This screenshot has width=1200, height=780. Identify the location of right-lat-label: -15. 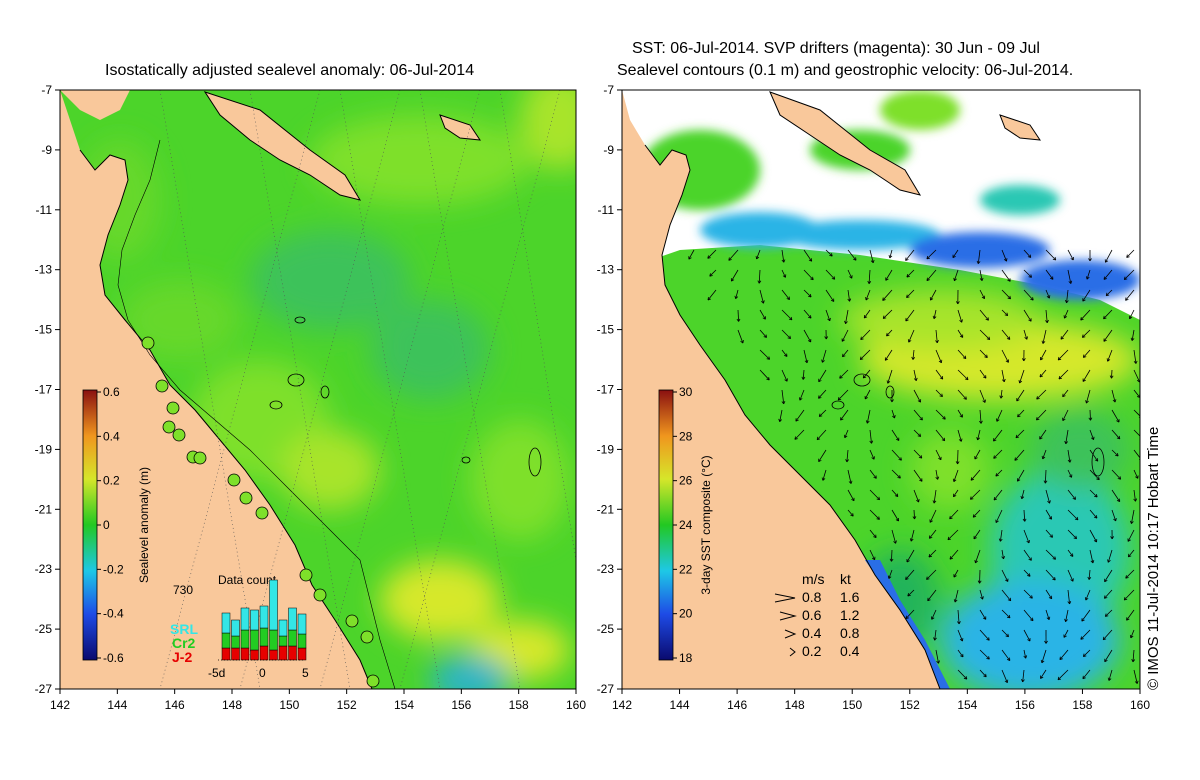
(606, 330).